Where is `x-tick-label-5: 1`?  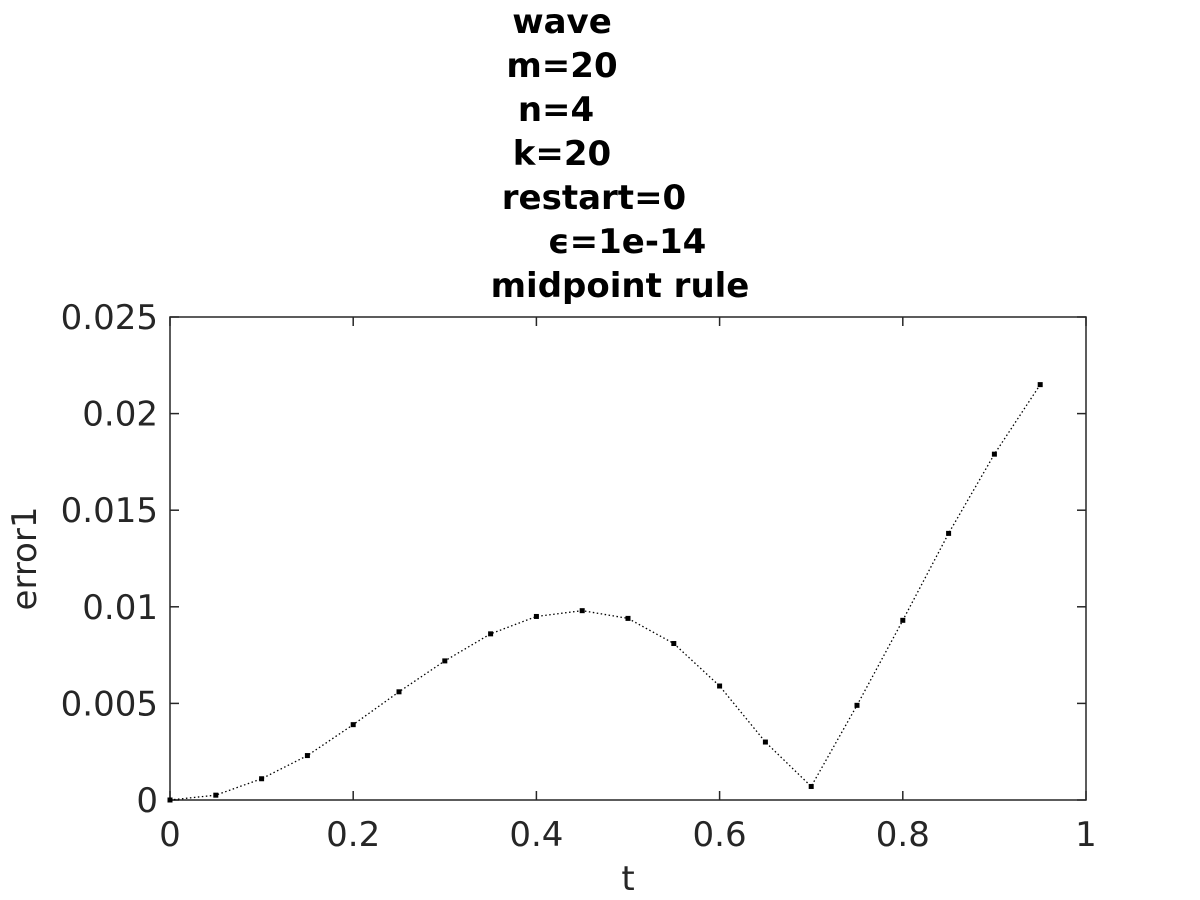 x-tick-label-5: 1 is located at coordinates (1086, 835).